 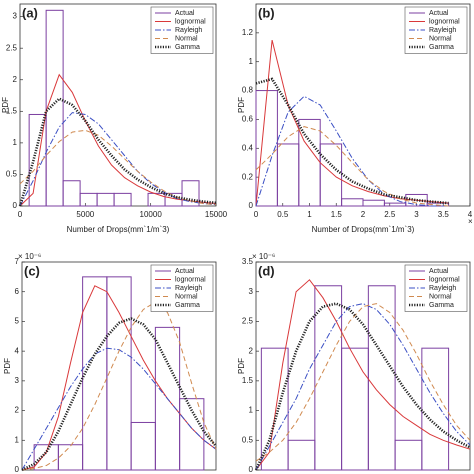 I want to click on legend-box, so click(x=436, y=288).